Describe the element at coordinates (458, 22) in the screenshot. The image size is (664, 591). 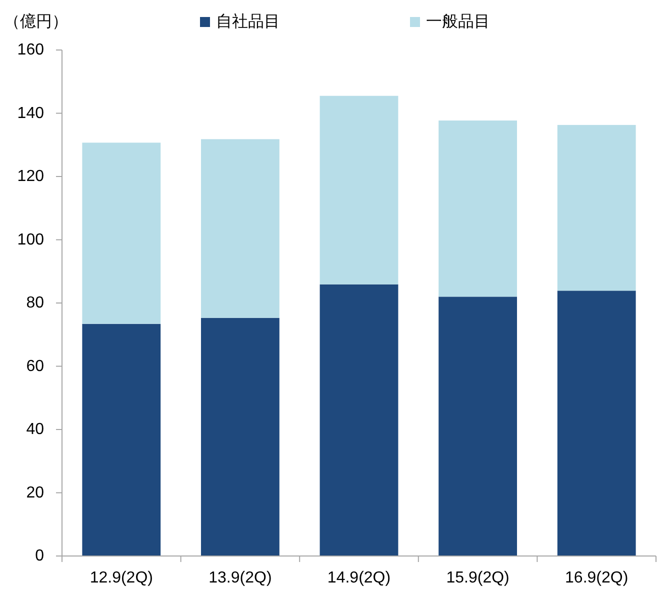
I see `legend-label: 一般品目` at that location.